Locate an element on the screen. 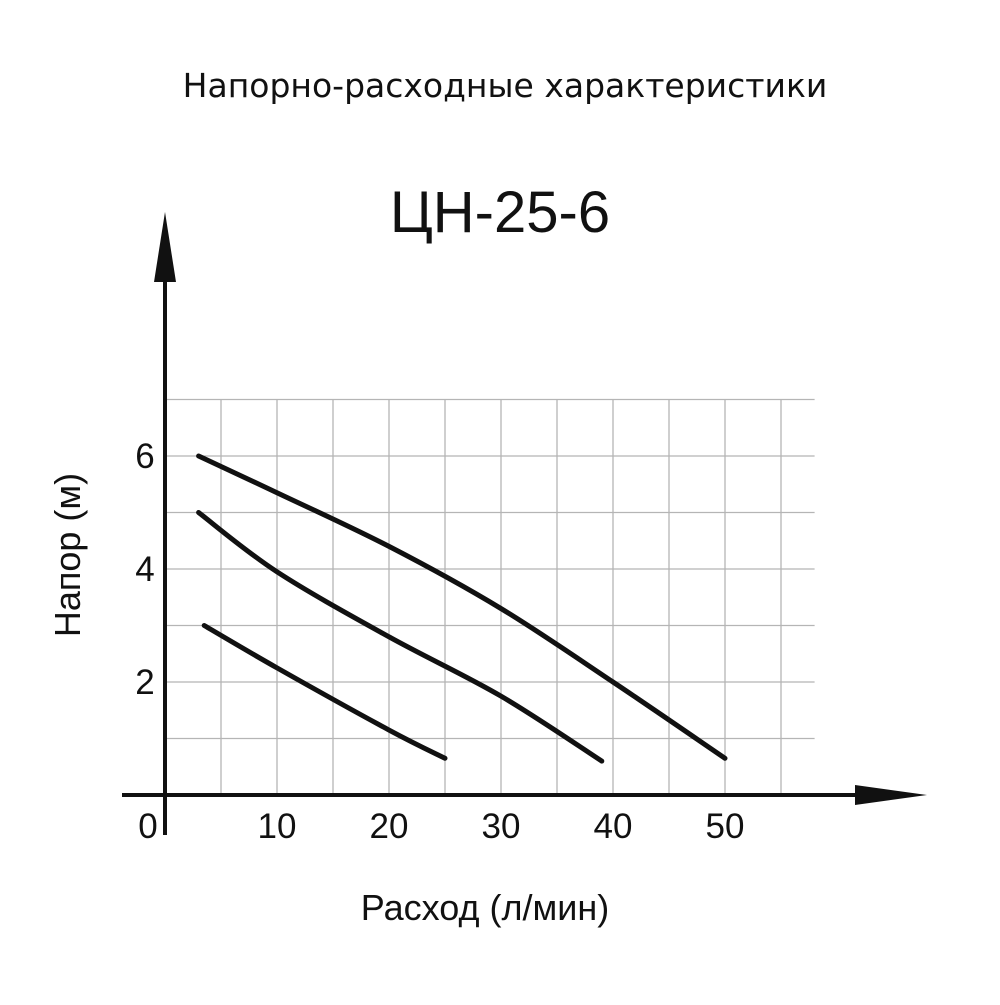  chart-subtitle: ЦН-25-6 is located at coordinates (500, 212).